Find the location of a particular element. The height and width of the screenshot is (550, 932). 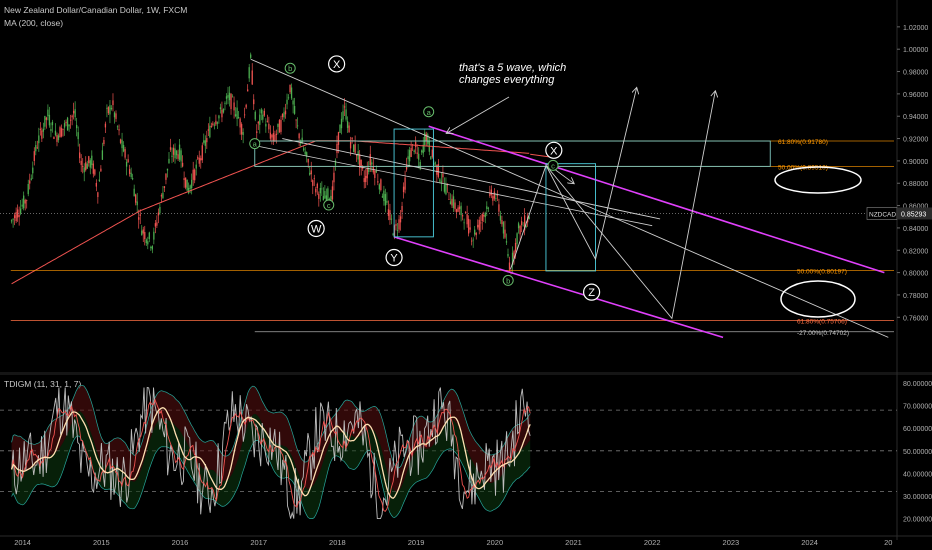

osc-fast-line is located at coordinates (271, 453).